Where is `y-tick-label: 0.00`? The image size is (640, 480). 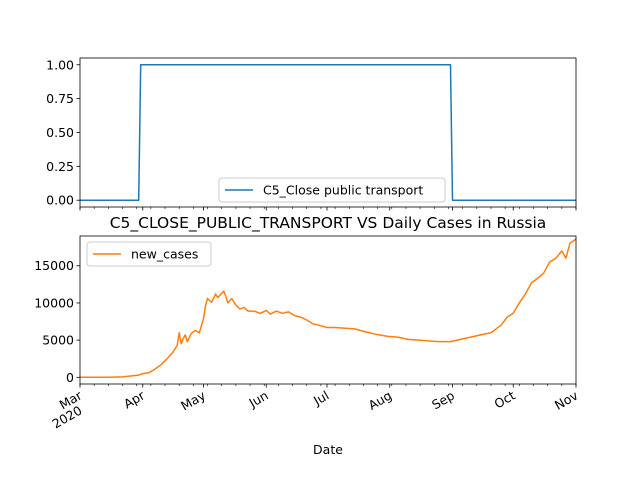
y-tick-label: 0.00 is located at coordinates (60, 200).